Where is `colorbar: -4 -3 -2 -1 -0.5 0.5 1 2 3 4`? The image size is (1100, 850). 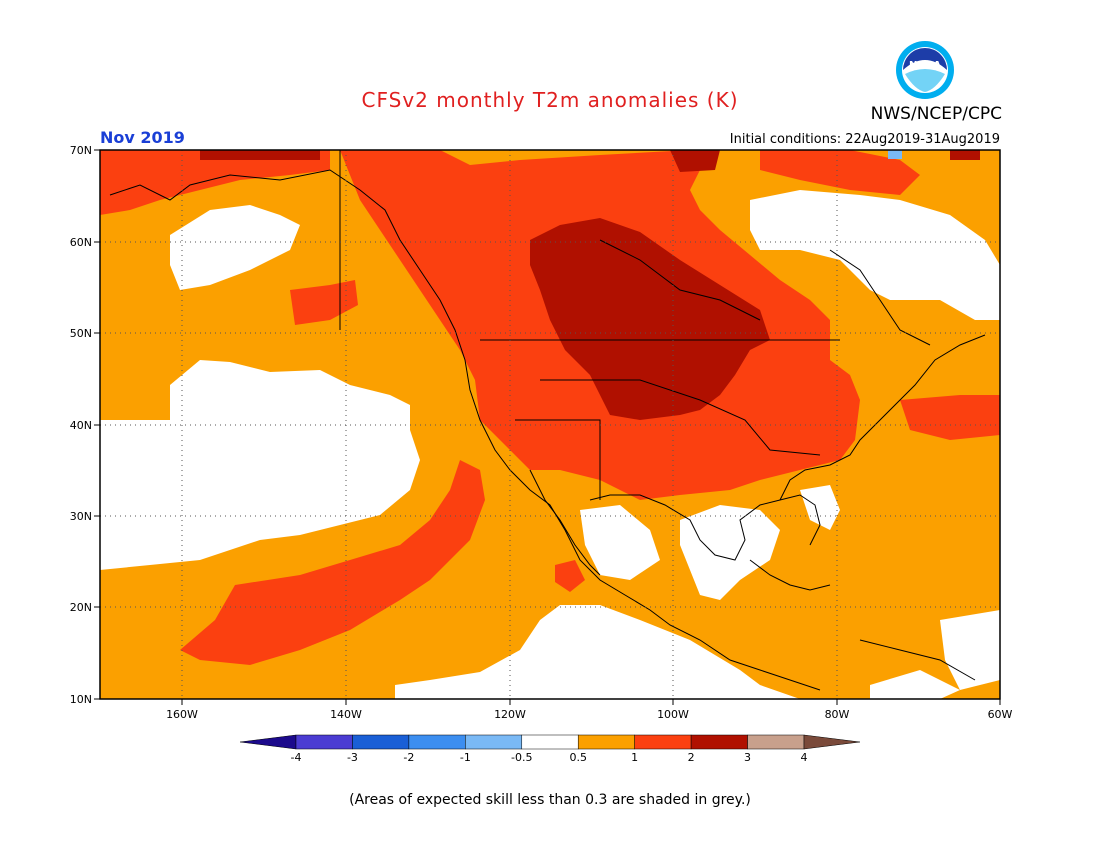 colorbar: -4 -3 -2 -1 -0.5 0.5 1 2 3 4 is located at coordinates (550, 749).